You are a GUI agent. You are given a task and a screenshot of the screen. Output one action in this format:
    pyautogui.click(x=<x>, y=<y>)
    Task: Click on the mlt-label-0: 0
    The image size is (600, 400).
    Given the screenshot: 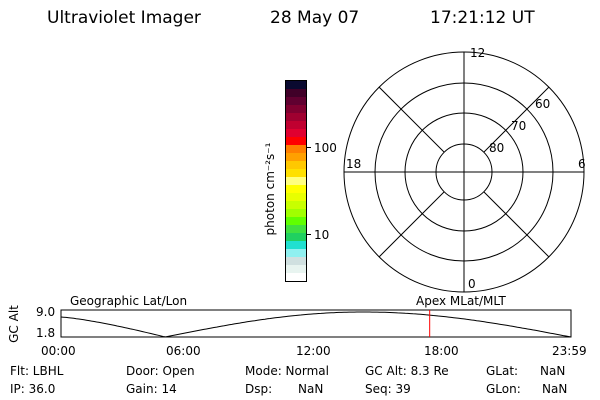 What is the action you would take?
    pyautogui.click(x=472, y=284)
    